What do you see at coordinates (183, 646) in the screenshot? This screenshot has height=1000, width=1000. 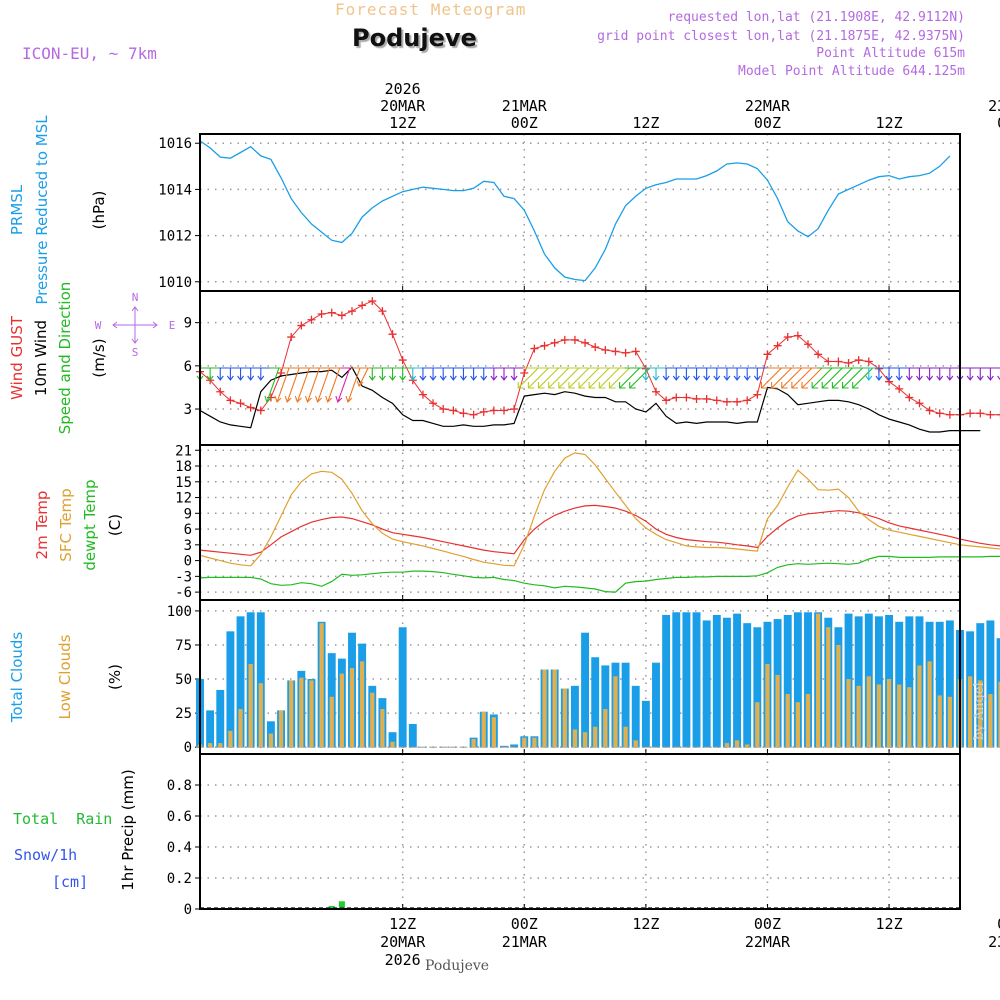 I see `y-tick-label: 75` at bounding box center [183, 646].